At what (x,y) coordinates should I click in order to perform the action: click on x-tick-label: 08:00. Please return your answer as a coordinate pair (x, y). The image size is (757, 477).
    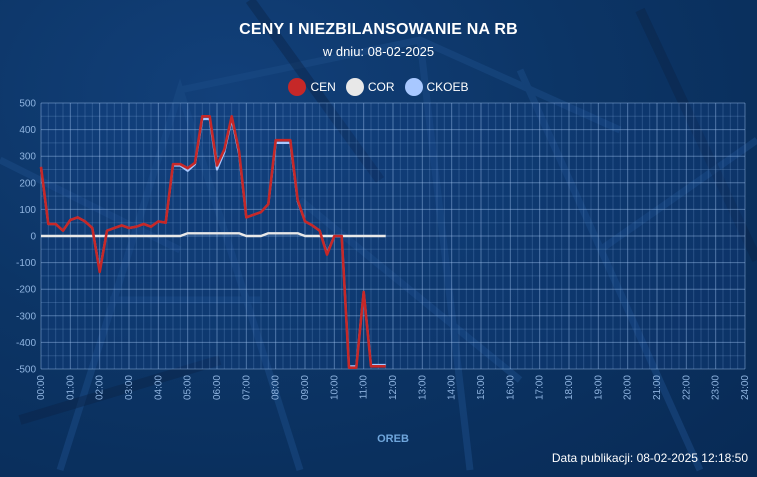
    Looking at the image, I should click on (276, 387).